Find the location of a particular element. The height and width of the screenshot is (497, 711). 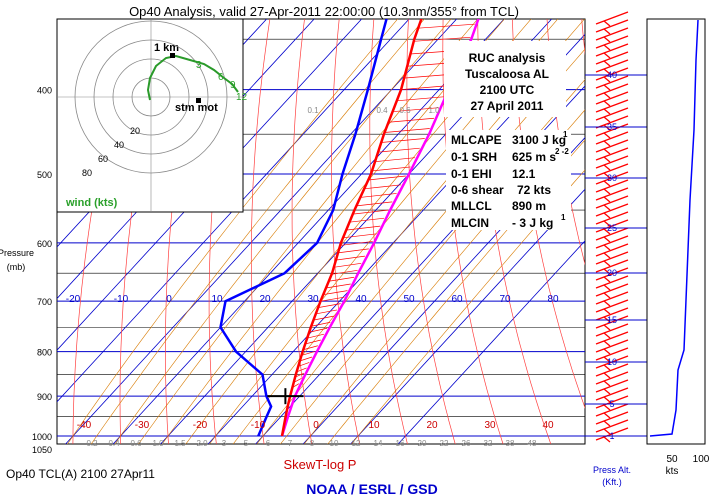

mixing-ratio-label: 14 is located at coordinates (378, 443).